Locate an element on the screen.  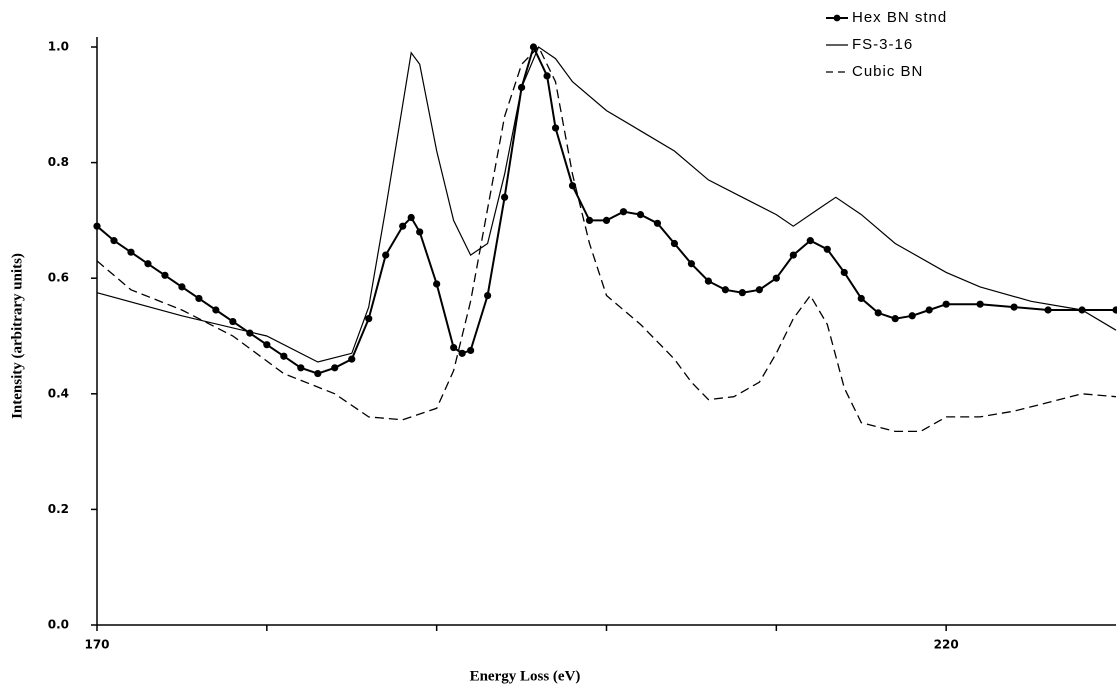
y-tick-label: 0.0 is located at coordinates (58, 625).